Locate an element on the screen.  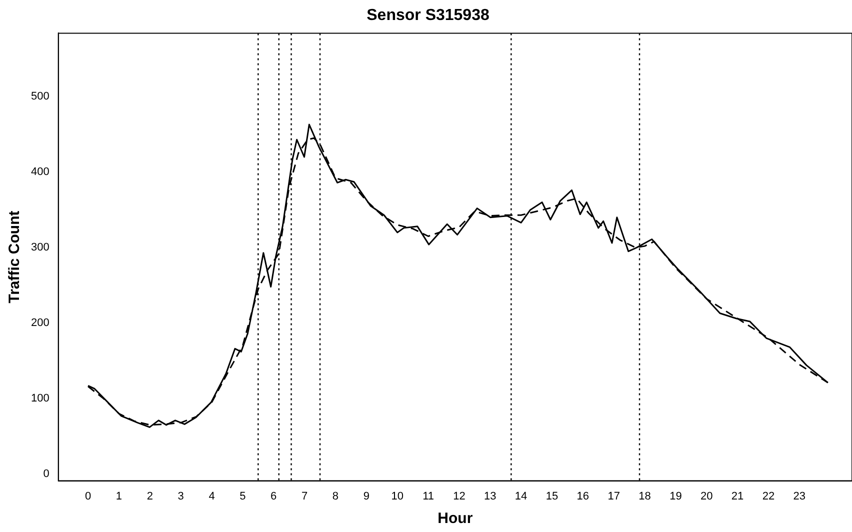
x-tick-label: 19 is located at coordinates (676, 496).